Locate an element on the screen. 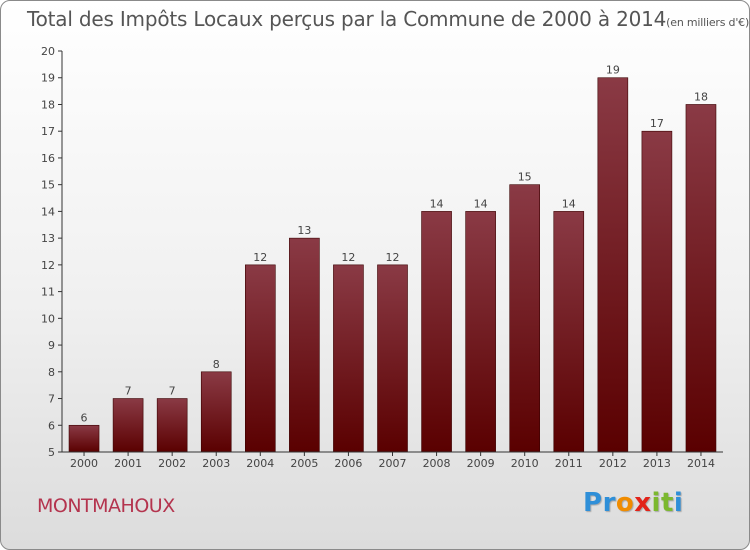  y-tick-label: 11 is located at coordinates (48, 292).